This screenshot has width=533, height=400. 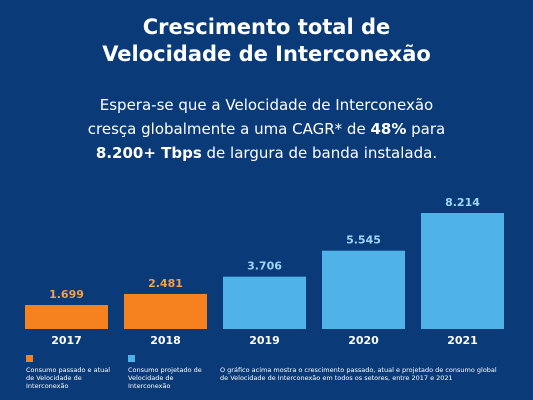 What do you see at coordinates (462, 340) in the screenshot?
I see `x-tick-2021: 2021` at bounding box center [462, 340].